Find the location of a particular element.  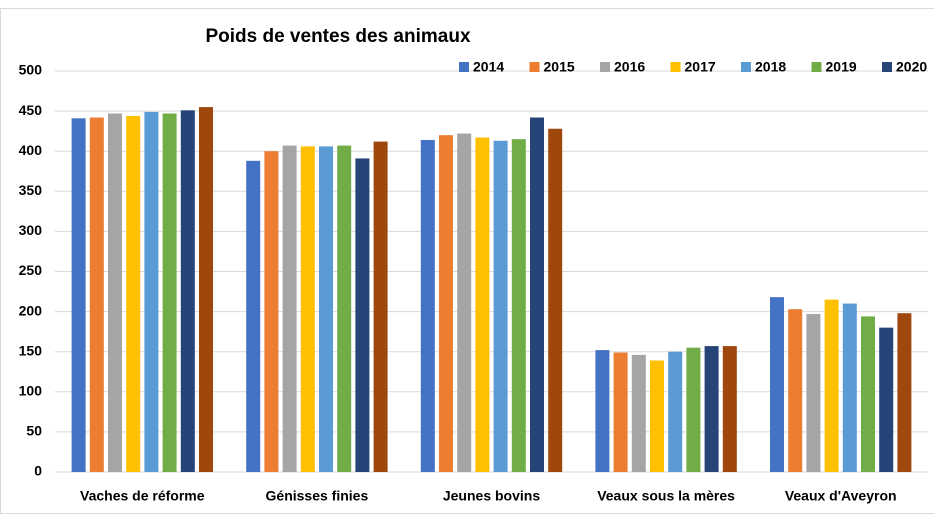

y-tick-label: 150 is located at coordinates (31, 350).